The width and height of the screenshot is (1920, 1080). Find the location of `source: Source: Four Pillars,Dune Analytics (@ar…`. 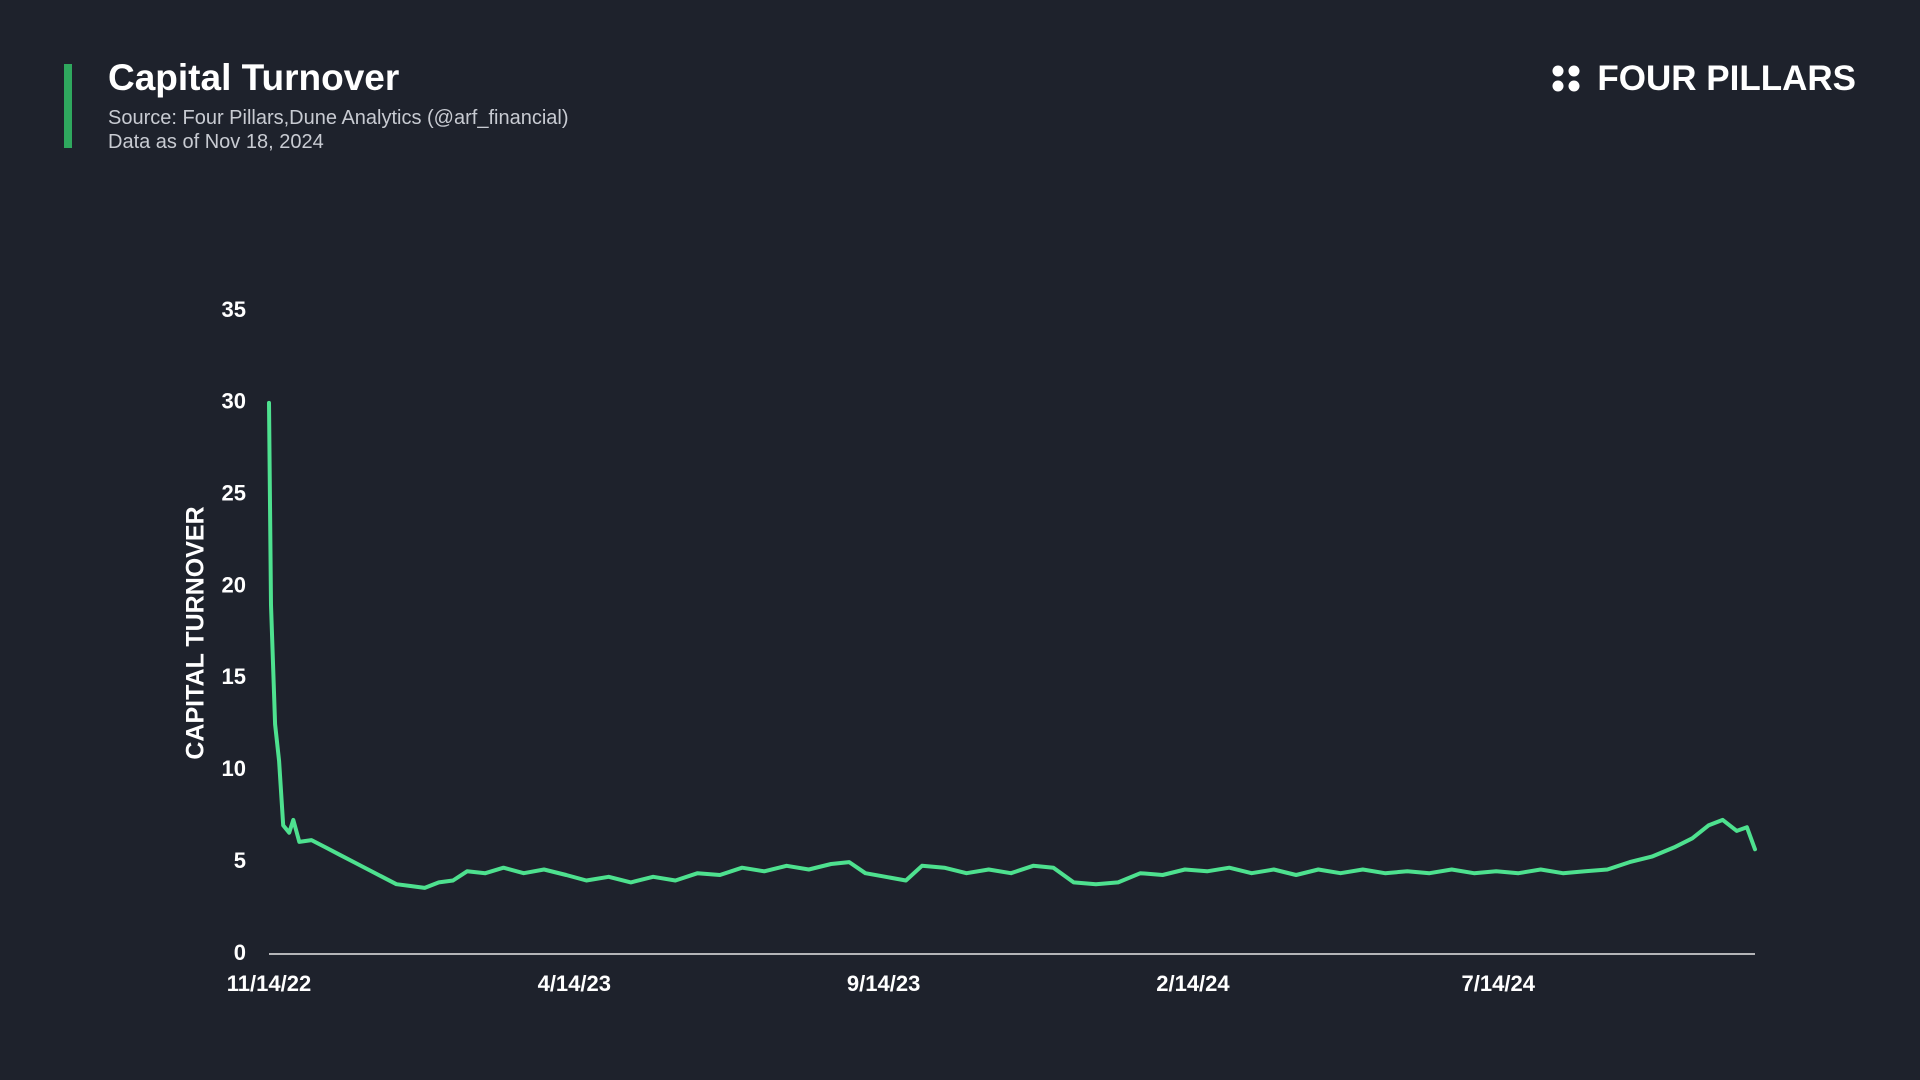

source: Source: Four Pillars,Dune Analytics (@ar… is located at coordinates (338, 118).